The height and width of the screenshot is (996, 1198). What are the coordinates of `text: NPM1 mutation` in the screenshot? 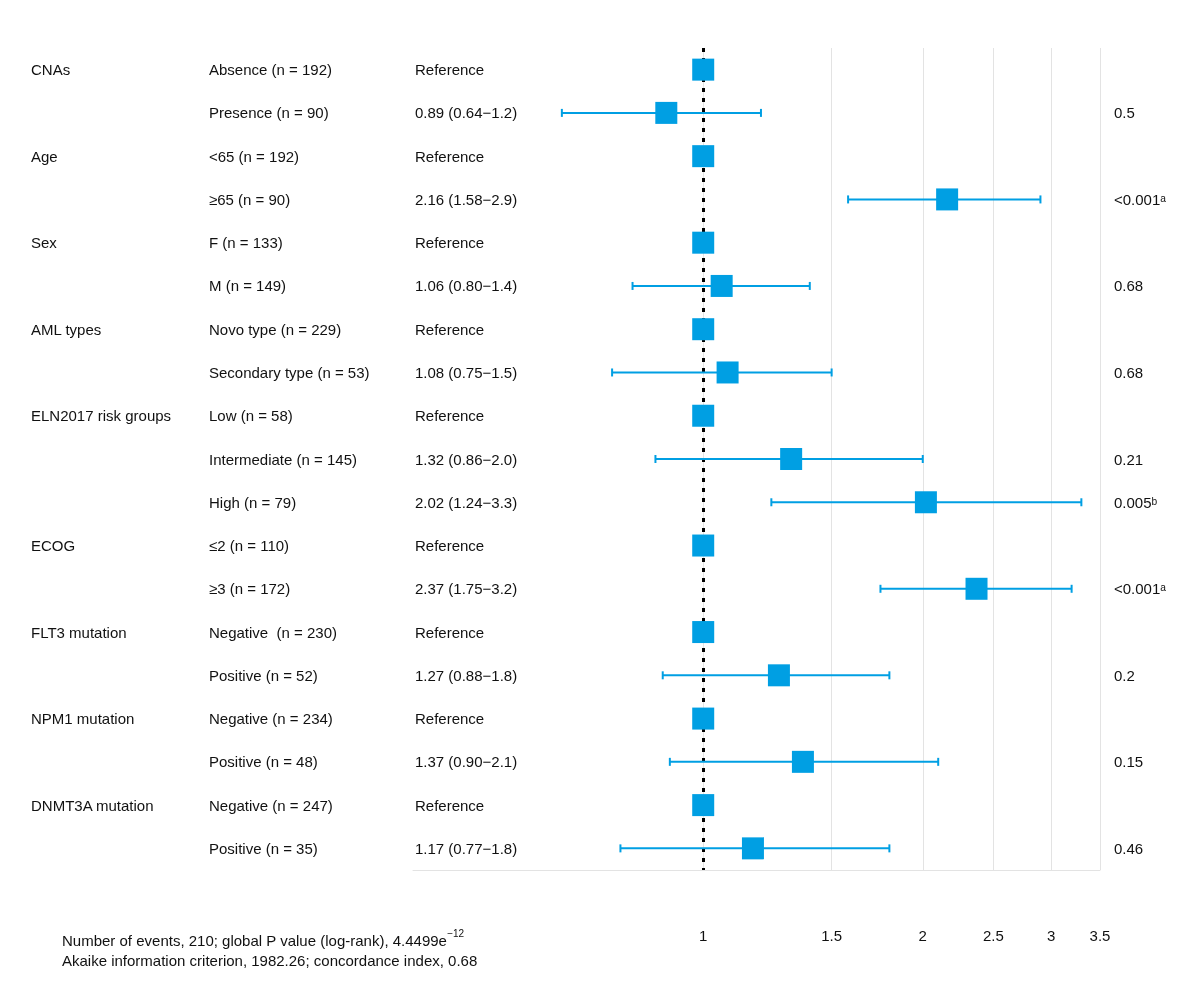 It's located at (83, 719).